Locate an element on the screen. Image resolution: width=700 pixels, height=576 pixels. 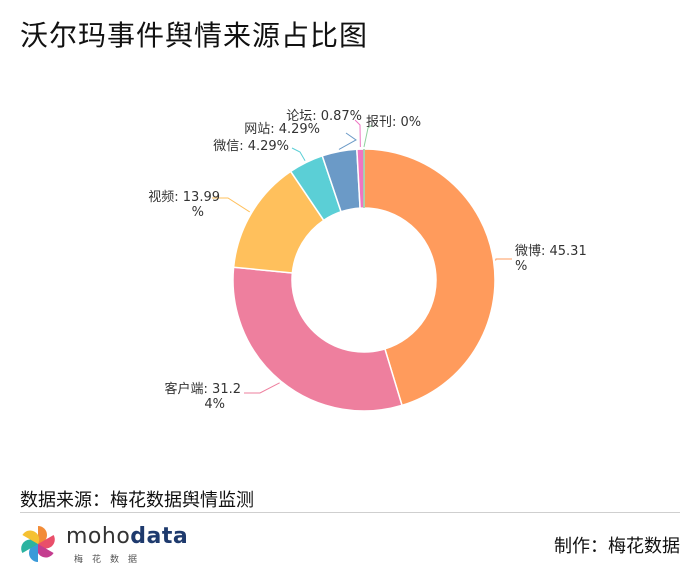
slice-label-0: 微博: 45.31% is located at coordinates (551, 259).